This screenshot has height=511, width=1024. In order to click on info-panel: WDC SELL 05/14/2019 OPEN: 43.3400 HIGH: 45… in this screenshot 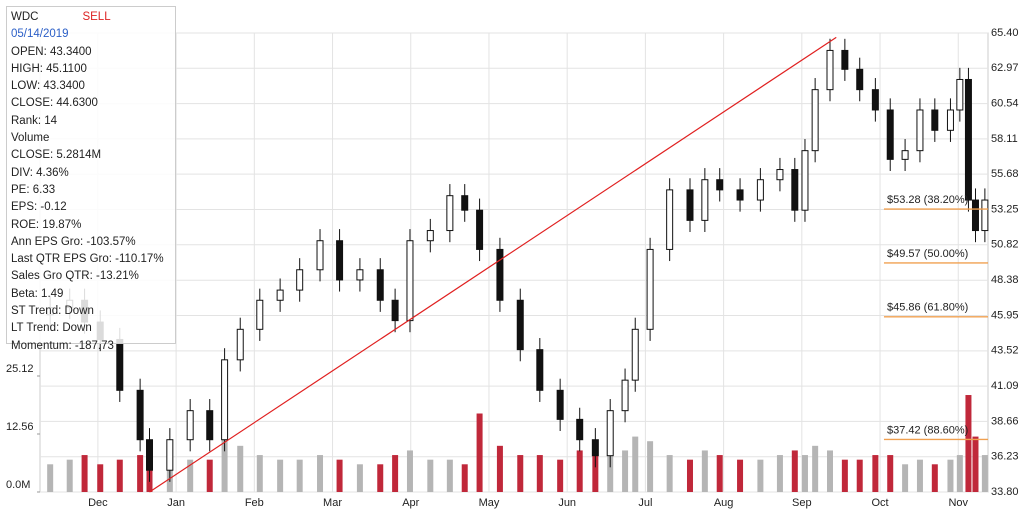, I will do `click(91, 179)`.